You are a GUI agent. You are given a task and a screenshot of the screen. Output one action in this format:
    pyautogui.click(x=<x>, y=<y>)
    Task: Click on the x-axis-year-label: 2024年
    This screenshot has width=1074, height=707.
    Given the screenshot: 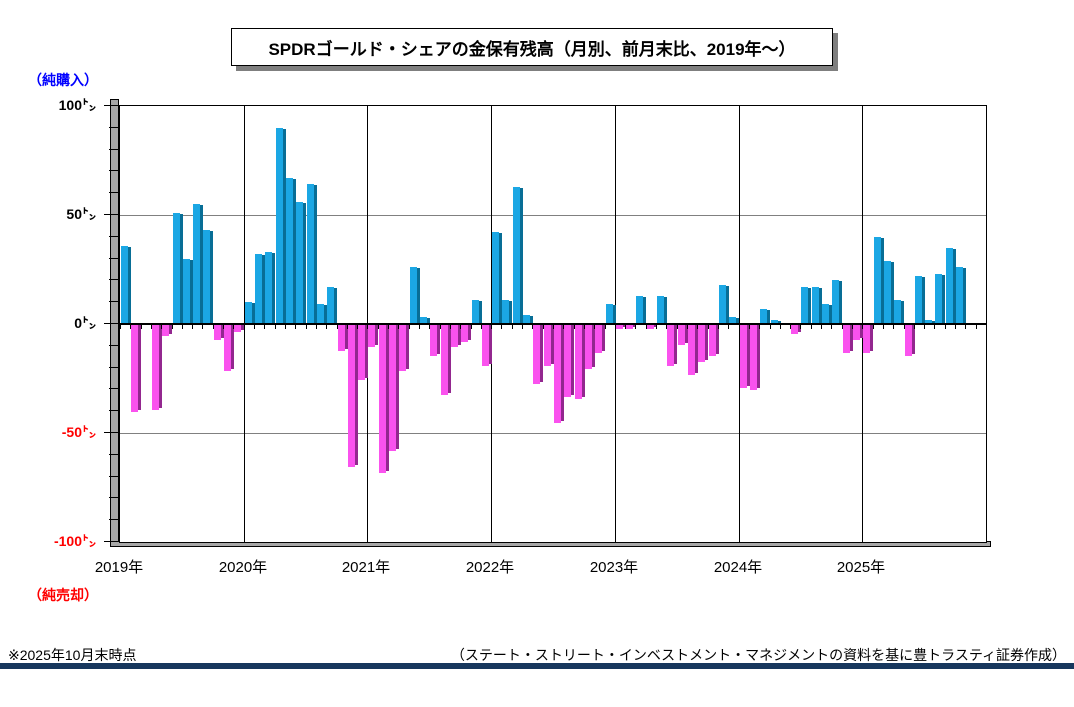 What is the action you would take?
    pyautogui.click(x=738, y=567)
    